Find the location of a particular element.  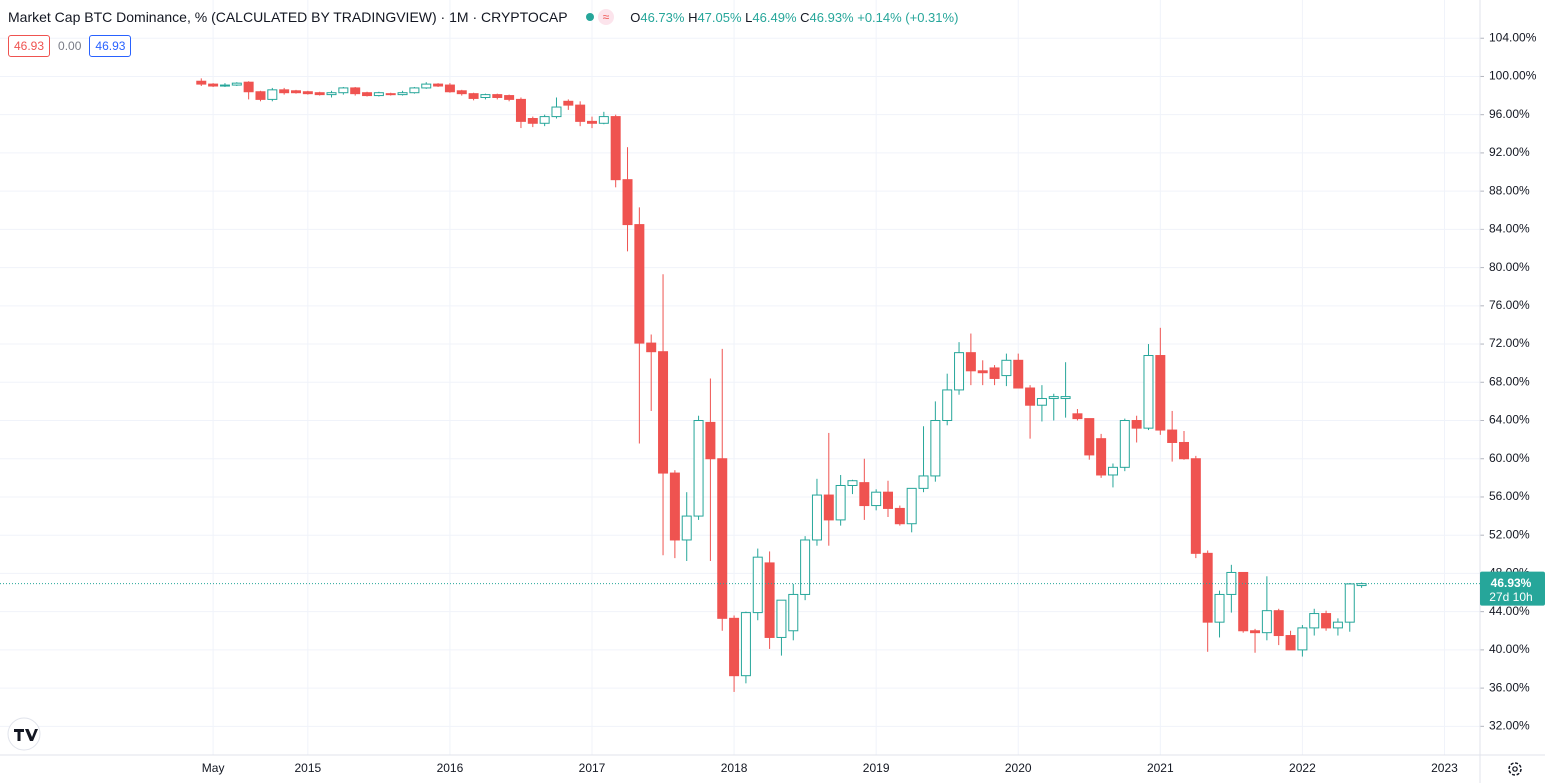

logo-bg is located at coordinates (24, 734).